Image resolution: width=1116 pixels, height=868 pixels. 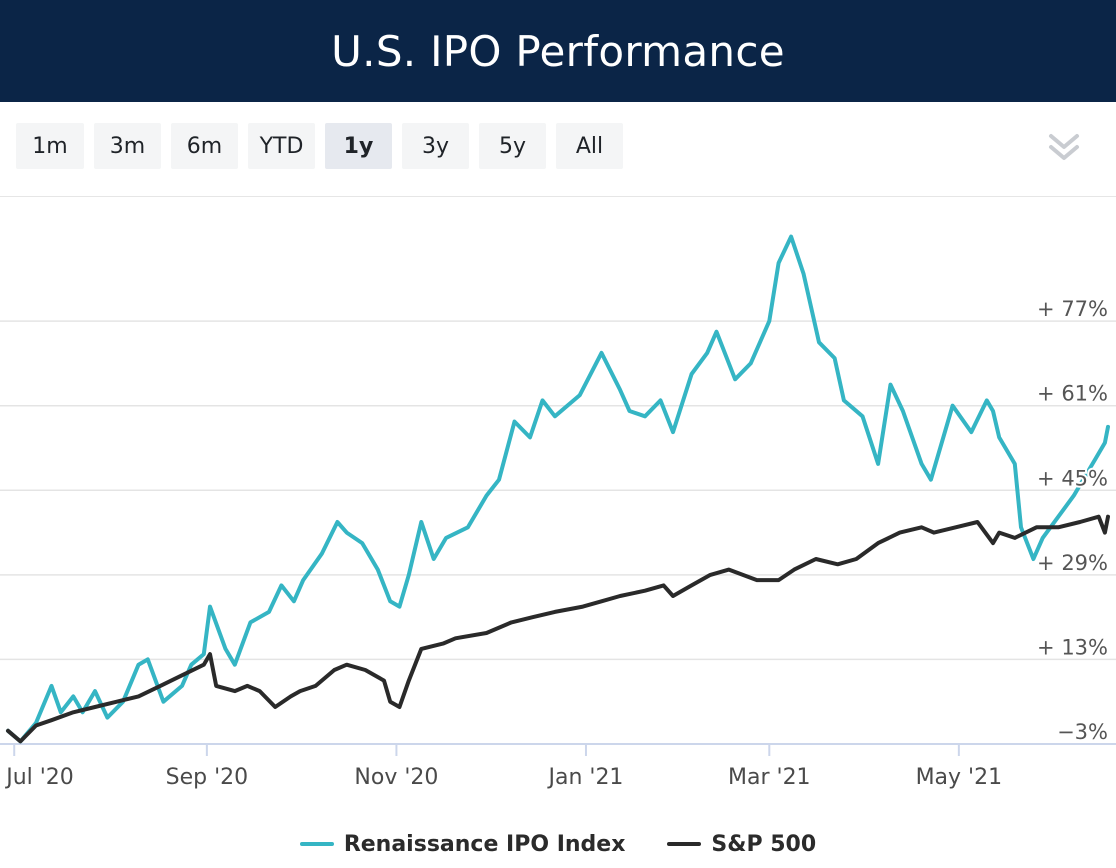 What do you see at coordinates (39, 777) in the screenshot?
I see `x-tick-label: Jul '20` at bounding box center [39, 777].